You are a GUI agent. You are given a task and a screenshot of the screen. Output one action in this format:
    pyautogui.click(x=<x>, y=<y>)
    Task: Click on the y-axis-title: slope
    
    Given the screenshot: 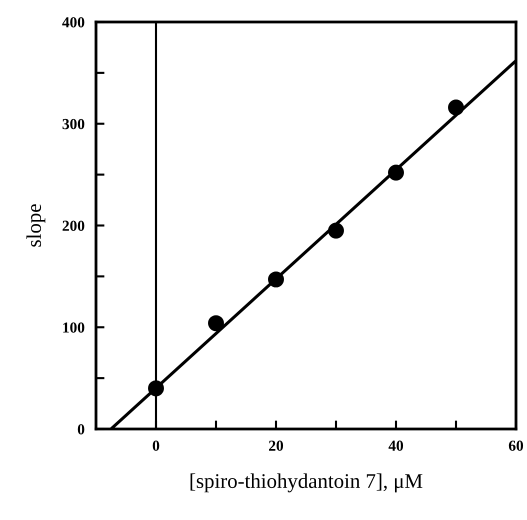 What is the action you would take?
    pyautogui.click(x=36, y=225)
    